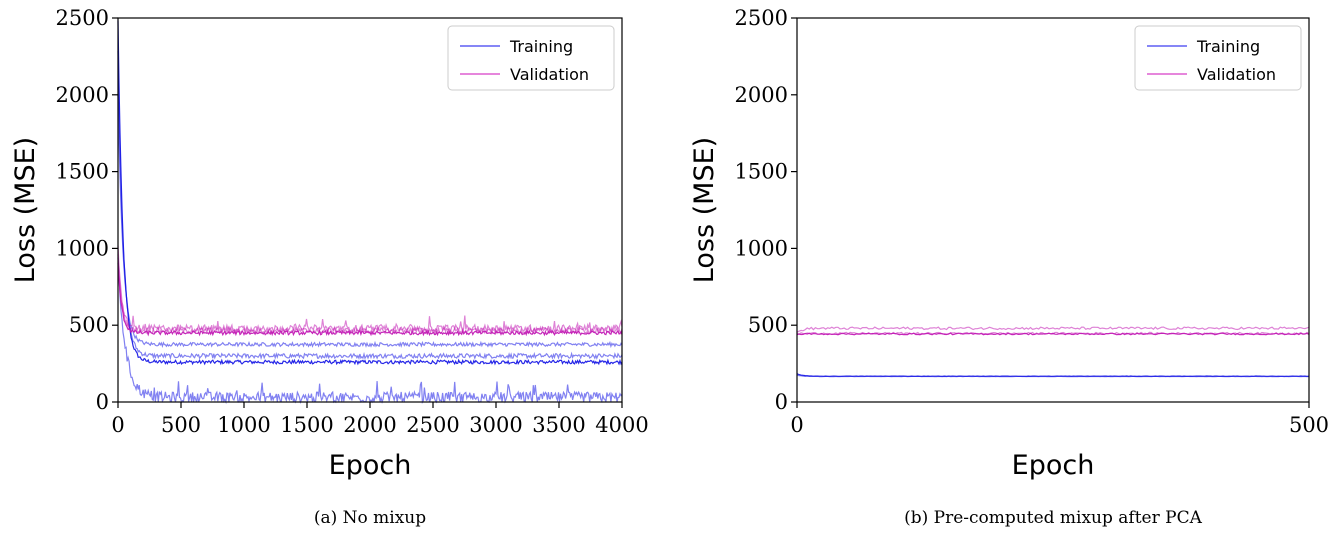  I want to click on figure-caption: (b) Pre-computed mixup after PCA, so click(1053, 518).